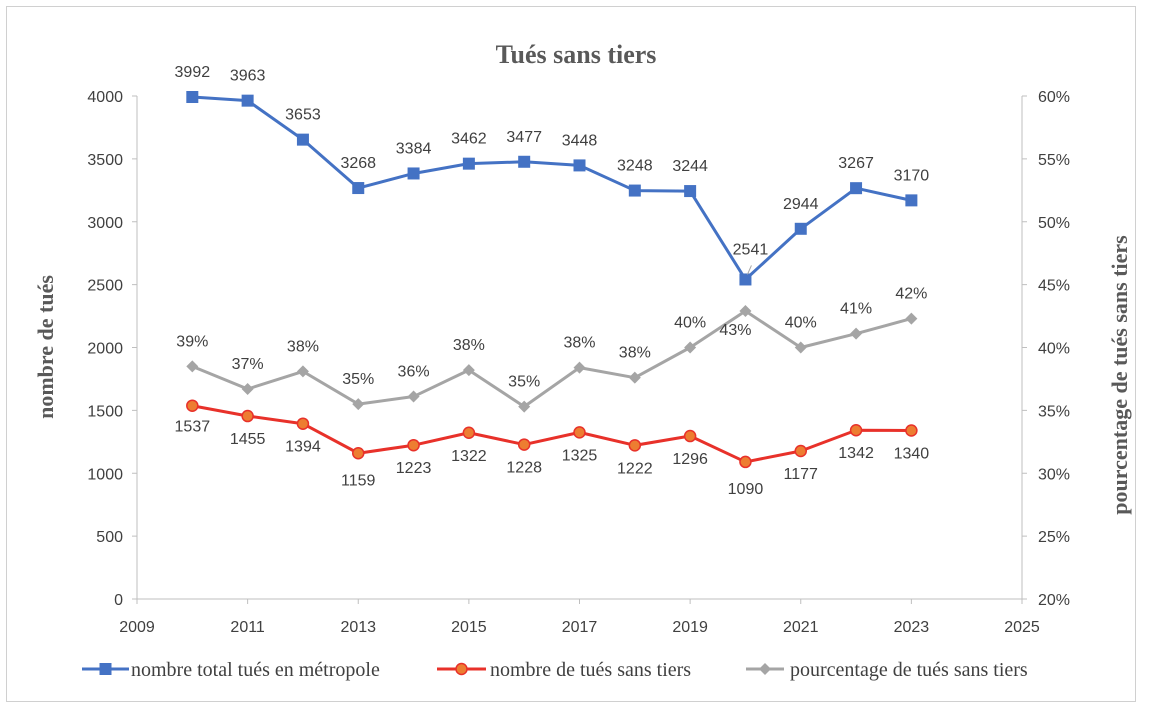 The image size is (1156, 714). Describe the element at coordinates (856, 163) in the screenshot. I see `data-label: 3267` at that location.